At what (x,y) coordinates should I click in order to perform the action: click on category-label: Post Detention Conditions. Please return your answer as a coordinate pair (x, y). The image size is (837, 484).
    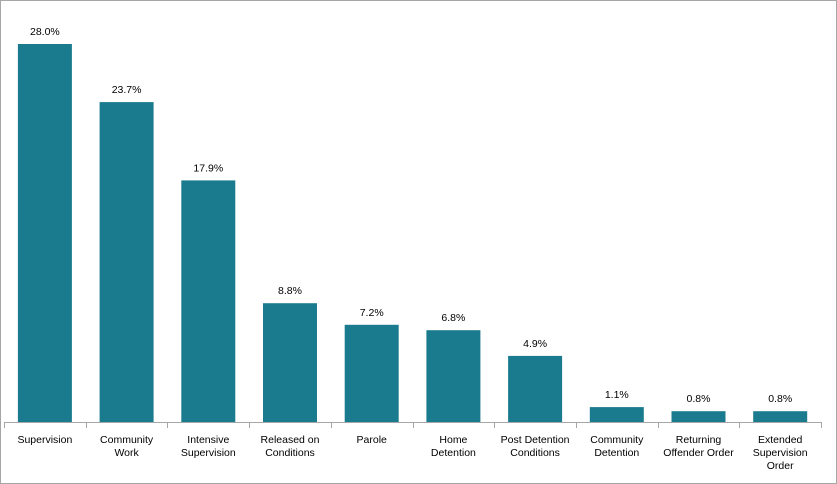
    Looking at the image, I should click on (535, 446).